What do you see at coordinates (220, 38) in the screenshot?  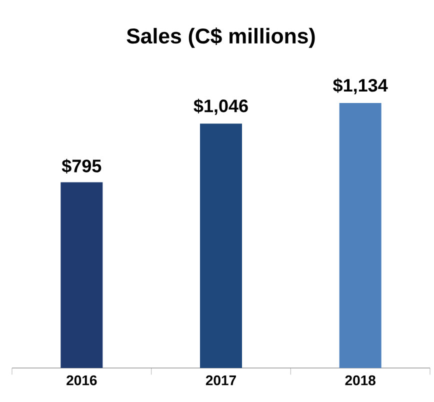 I see `chart-title: Sales (C$ millions)` at bounding box center [220, 38].